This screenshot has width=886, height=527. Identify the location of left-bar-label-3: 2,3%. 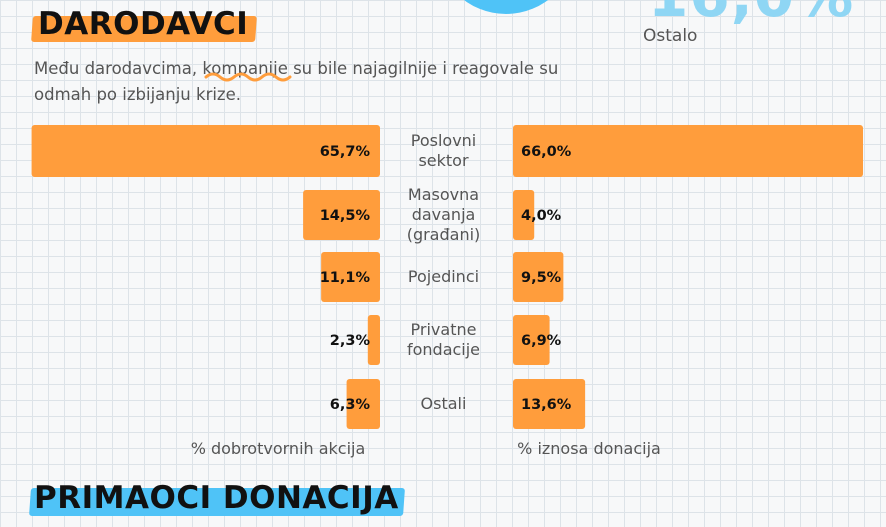
(350, 341).